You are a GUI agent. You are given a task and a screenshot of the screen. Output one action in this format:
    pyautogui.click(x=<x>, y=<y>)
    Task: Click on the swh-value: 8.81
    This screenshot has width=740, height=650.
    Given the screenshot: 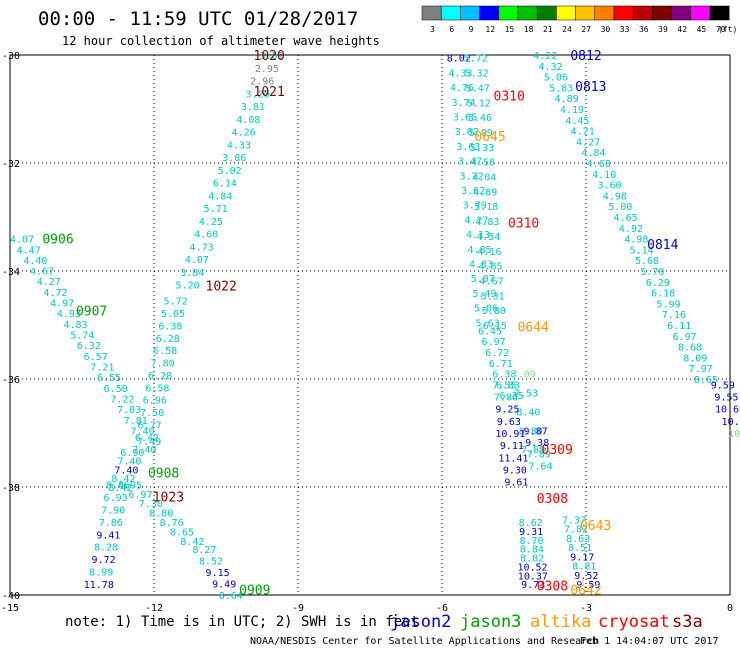 What is the action you would take?
    pyautogui.click(x=584, y=567)
    